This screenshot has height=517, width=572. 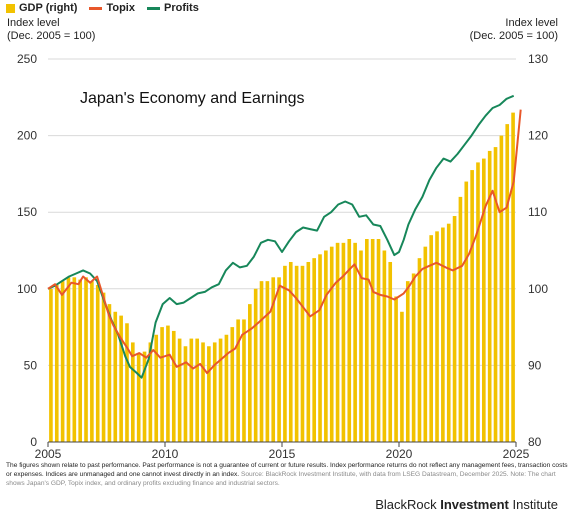 What do you see at coordinates (535, 442) in the screenshot?
I see `right-tick-label: 80` at bounding box center [535, 442].